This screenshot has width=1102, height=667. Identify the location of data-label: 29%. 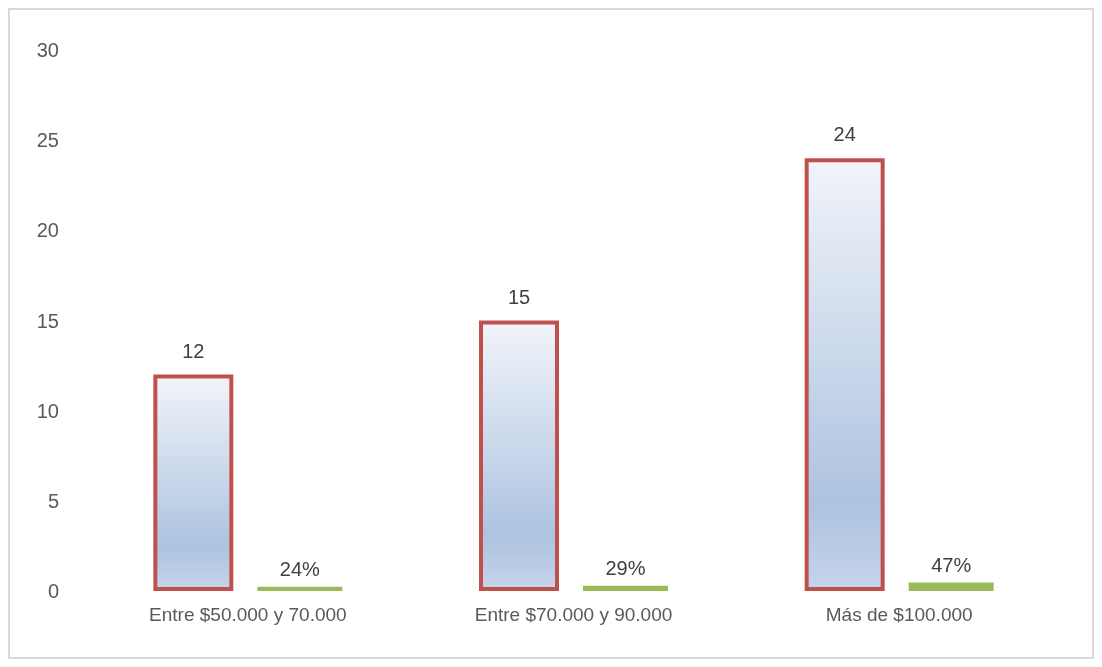
(625, 567).